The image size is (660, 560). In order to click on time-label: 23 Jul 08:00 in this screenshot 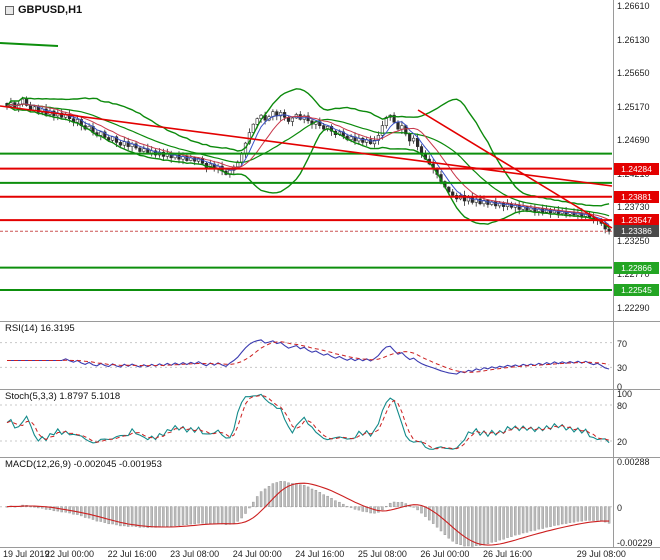, I will do `click(195, 554)`.